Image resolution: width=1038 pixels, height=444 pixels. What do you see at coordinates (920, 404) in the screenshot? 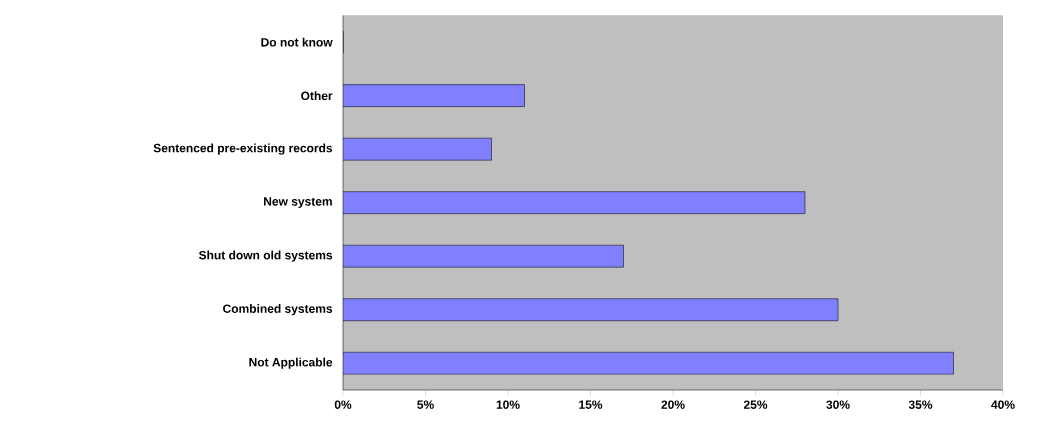
I see `x-tick-label: 35%` at bounding box center [920, 404].